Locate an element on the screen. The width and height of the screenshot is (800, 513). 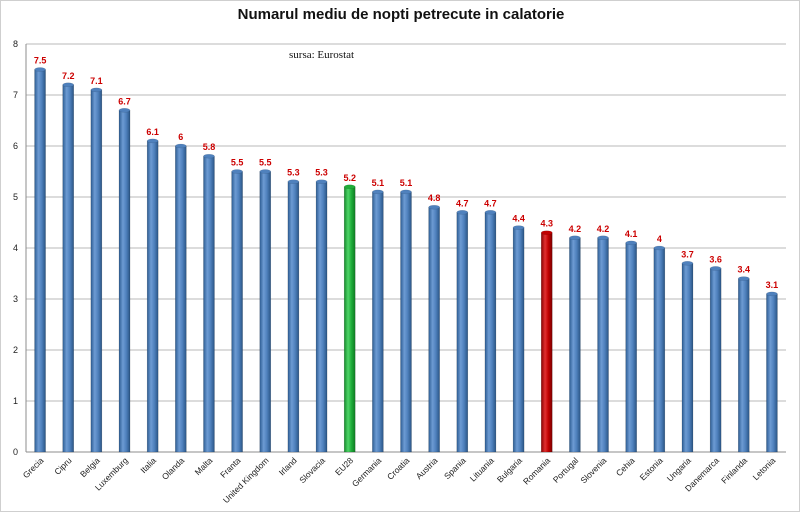
x-tick-label-italia: Italia is located at coordinates (148, 465).